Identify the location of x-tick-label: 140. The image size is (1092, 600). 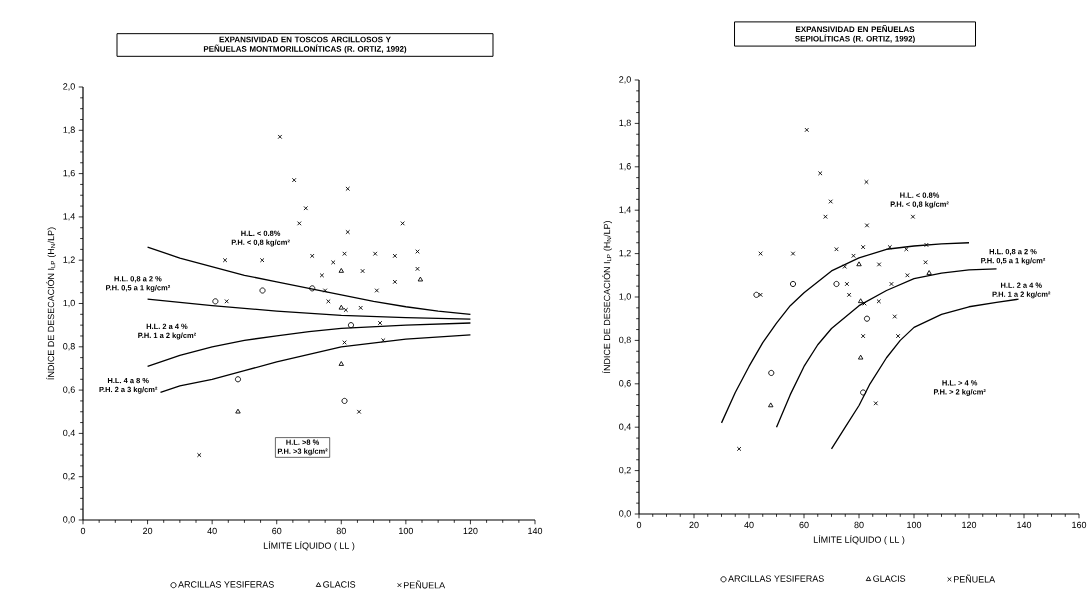
(1024, 525).